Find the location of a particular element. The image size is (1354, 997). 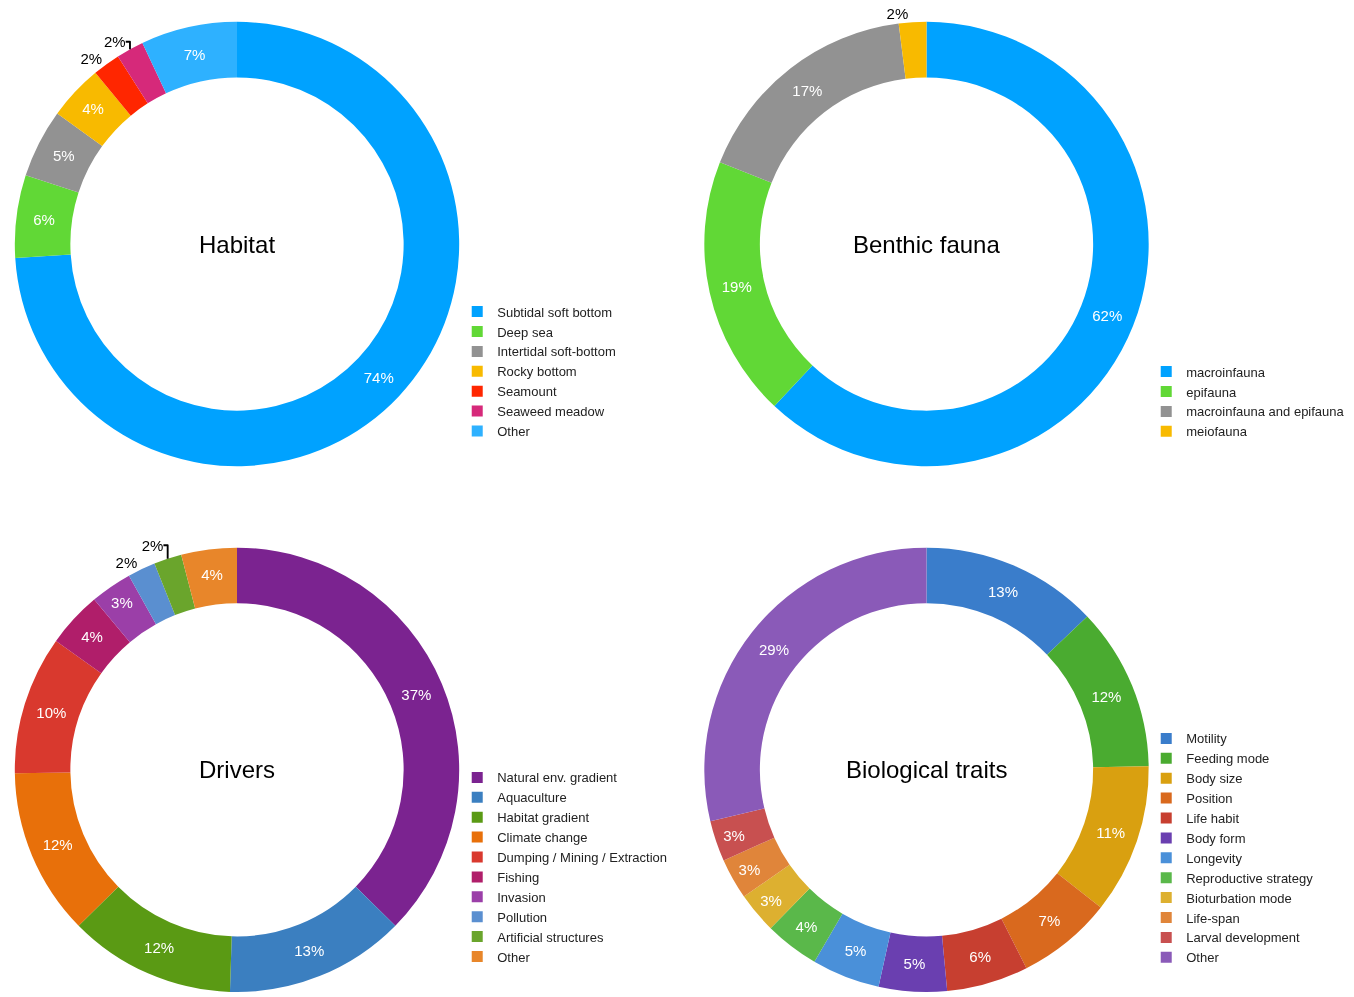

legend-label: epifauna is located at coordinates (1211, 392).